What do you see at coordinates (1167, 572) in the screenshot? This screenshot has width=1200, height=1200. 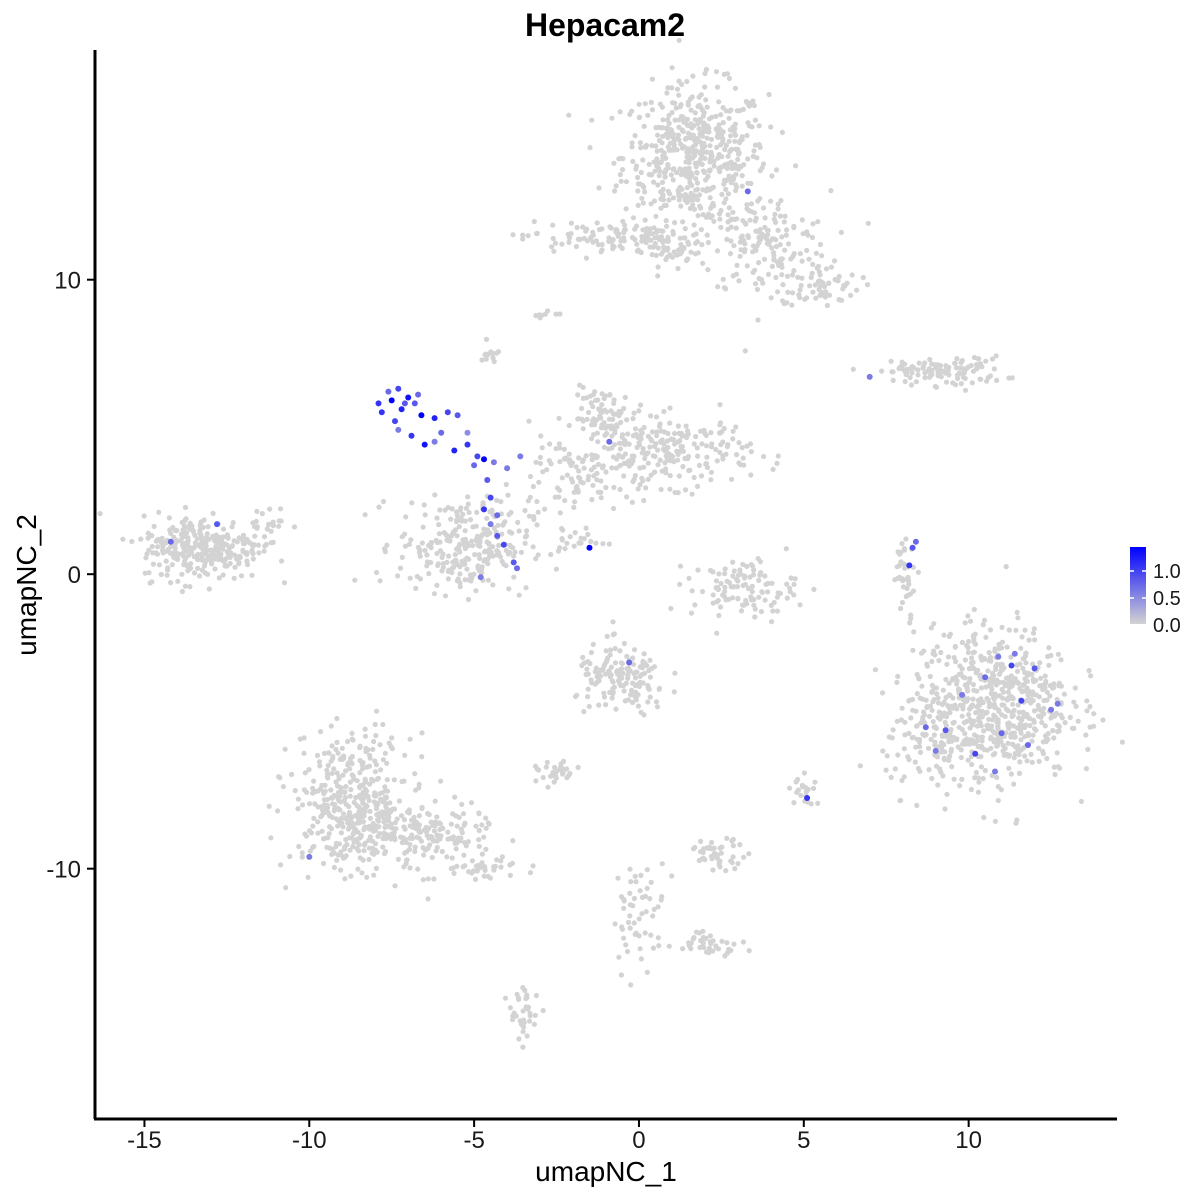 I see `legend-label-high: 1.0` at bounding box center [1167, 572].